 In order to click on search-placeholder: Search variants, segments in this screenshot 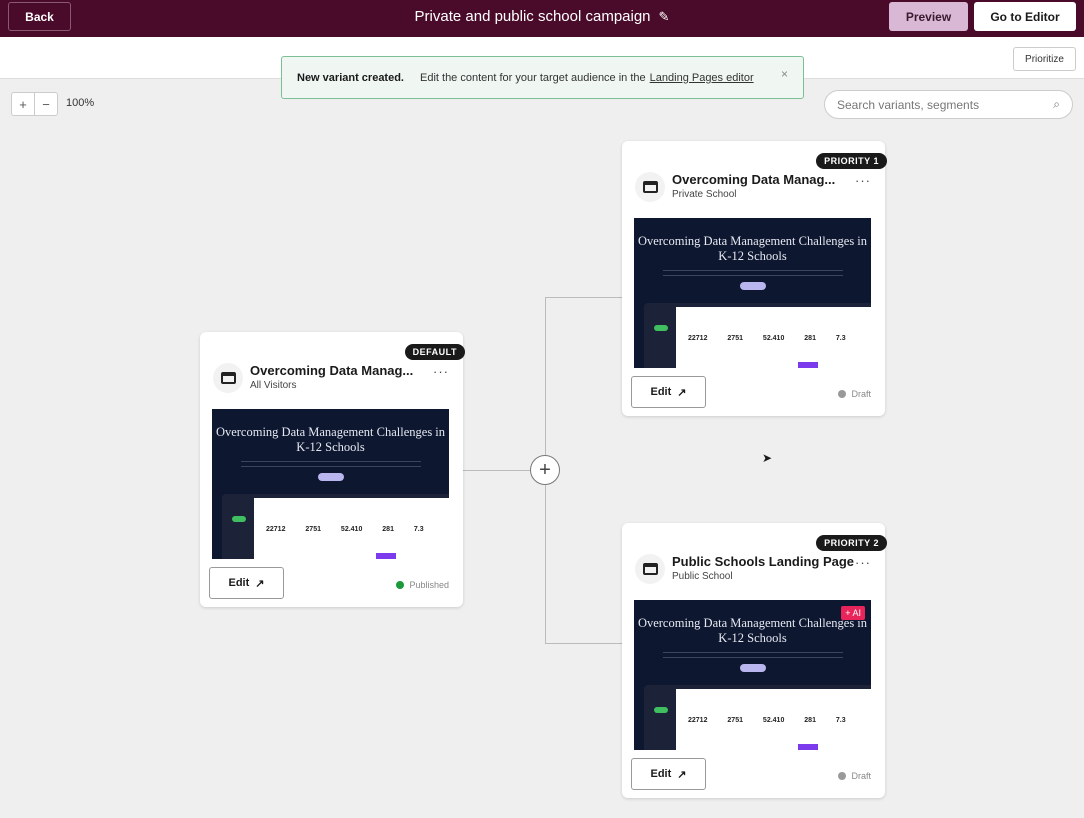, I will do `click(908, 104)`.